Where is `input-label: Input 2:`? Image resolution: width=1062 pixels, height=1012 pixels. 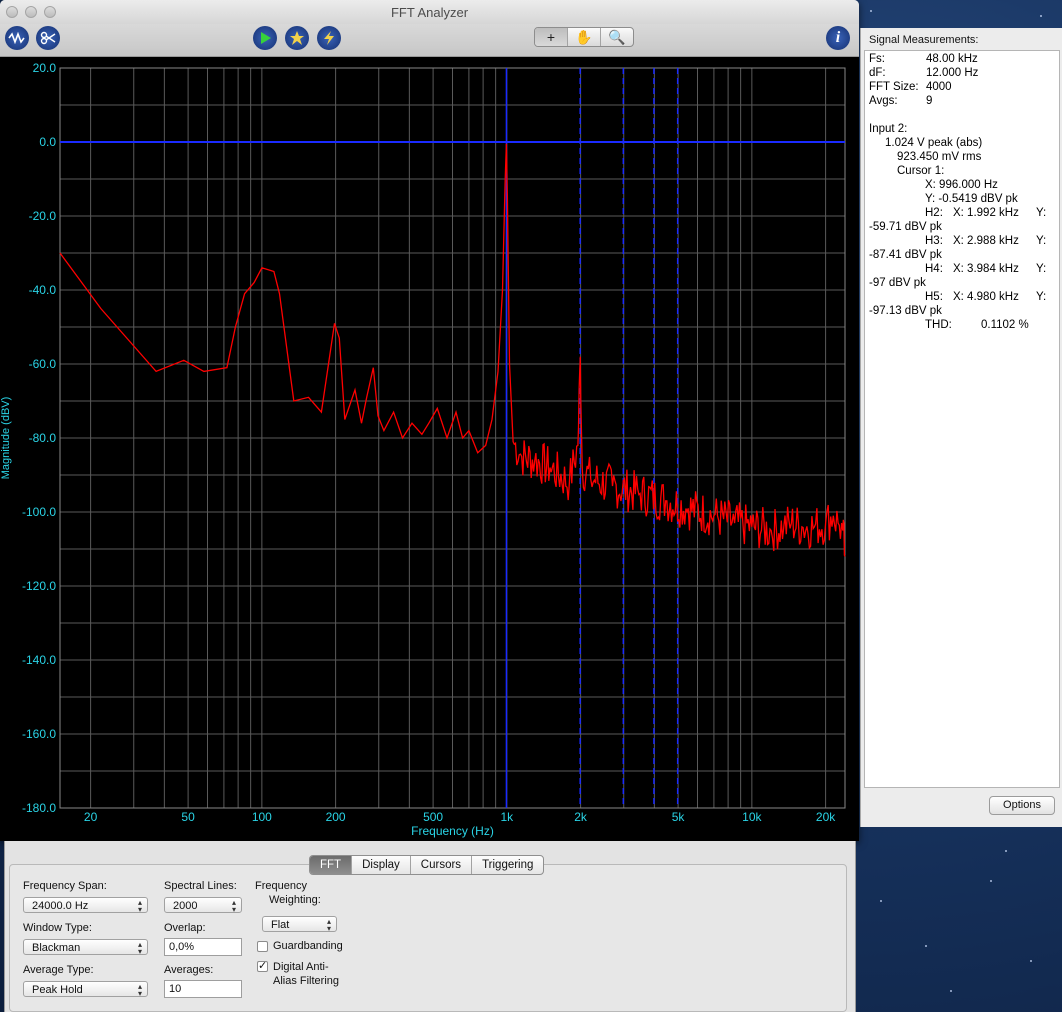
input-label: Input 2: is located at coordinates (888, 129).